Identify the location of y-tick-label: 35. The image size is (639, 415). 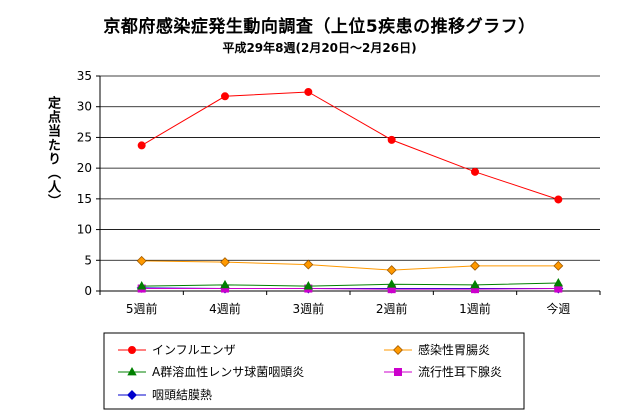
(84, 76).